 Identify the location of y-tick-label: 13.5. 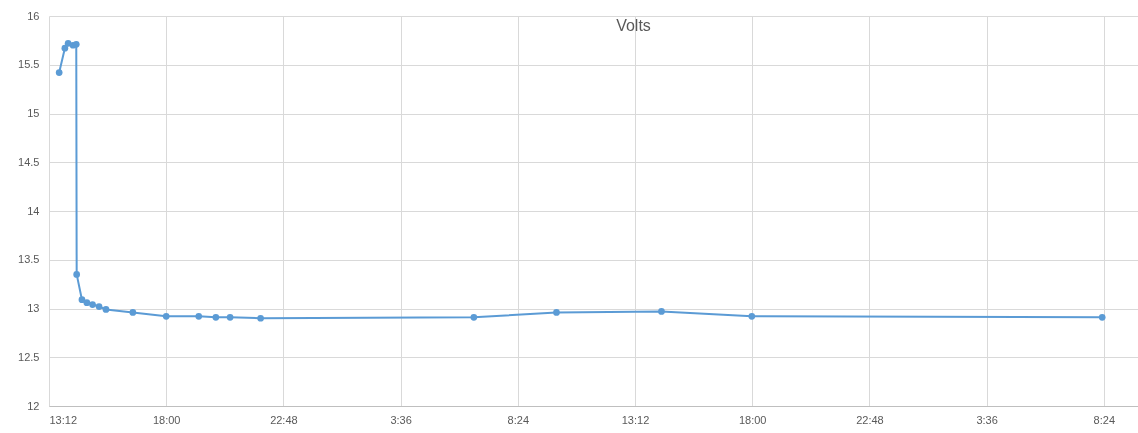
(29, 259).